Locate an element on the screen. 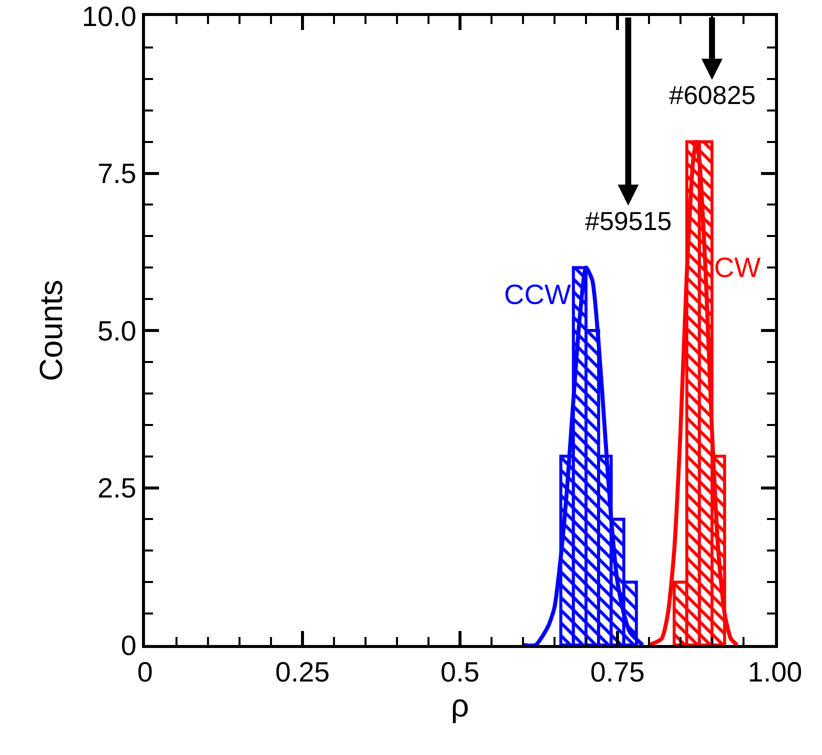  y-tick-label: 0 is located at coordinates (128, 645).